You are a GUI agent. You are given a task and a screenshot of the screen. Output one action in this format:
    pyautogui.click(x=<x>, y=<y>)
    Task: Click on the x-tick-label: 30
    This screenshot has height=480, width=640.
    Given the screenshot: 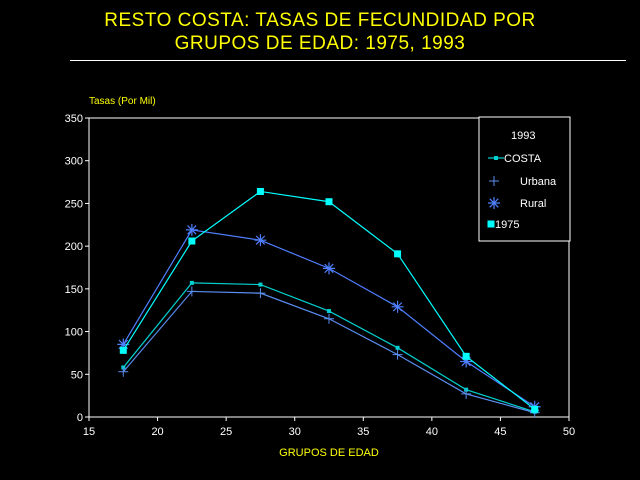 What is the action you would take?
    pyautogui.click(x=295, y=432)
    